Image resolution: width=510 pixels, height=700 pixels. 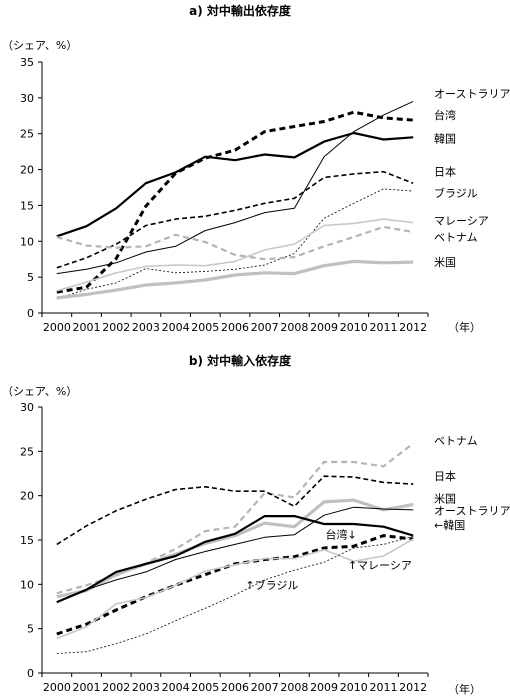 What do you see at coordinates (30, 673) in the screenshot?
I see `chart-b-y-tick-label: 0` at bounding box center [30, 673].